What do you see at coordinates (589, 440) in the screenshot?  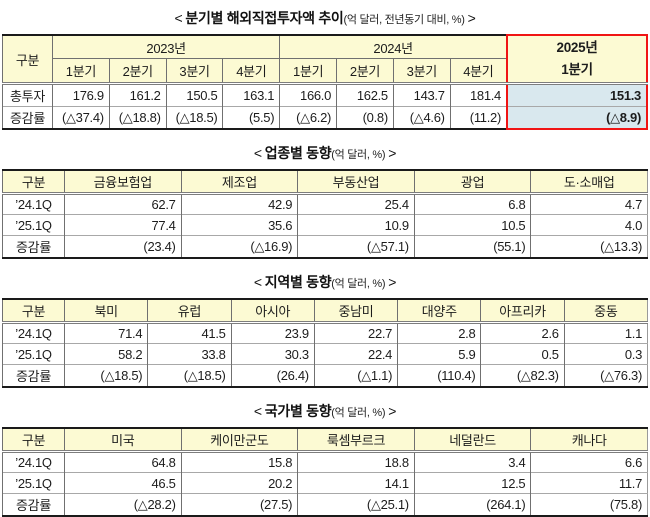 I see `col-header: 캐나다` at bounding box center [589, 440].